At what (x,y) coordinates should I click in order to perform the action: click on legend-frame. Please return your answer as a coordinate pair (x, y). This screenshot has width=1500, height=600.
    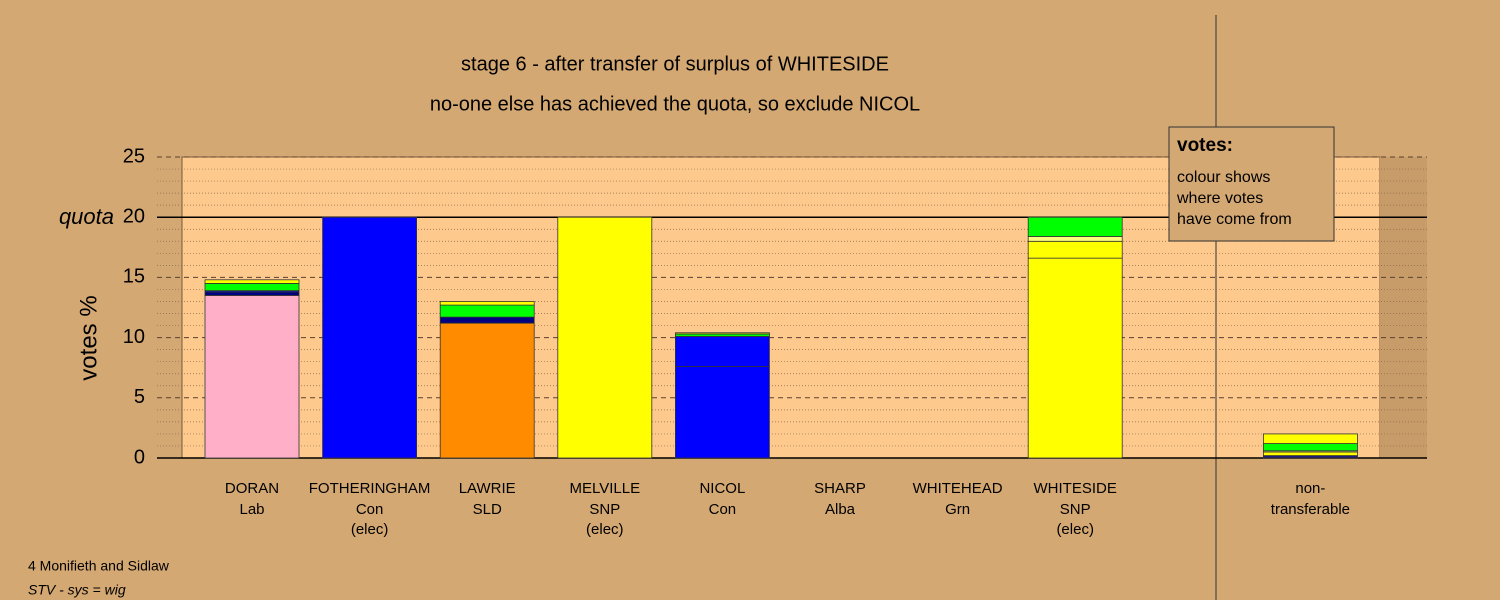
    Looking at the image, I should click on (1251, 184).